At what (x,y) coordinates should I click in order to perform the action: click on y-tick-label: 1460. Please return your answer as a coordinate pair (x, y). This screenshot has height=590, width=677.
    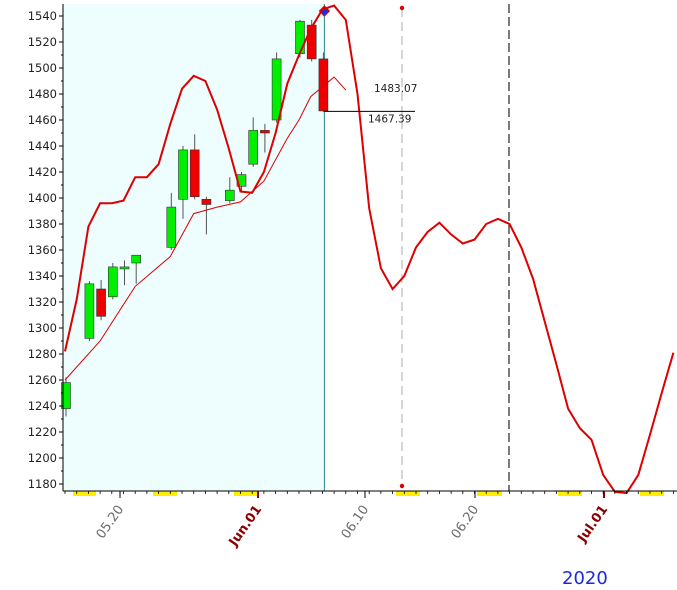
    Looking at the image, I should click on (42, 120).